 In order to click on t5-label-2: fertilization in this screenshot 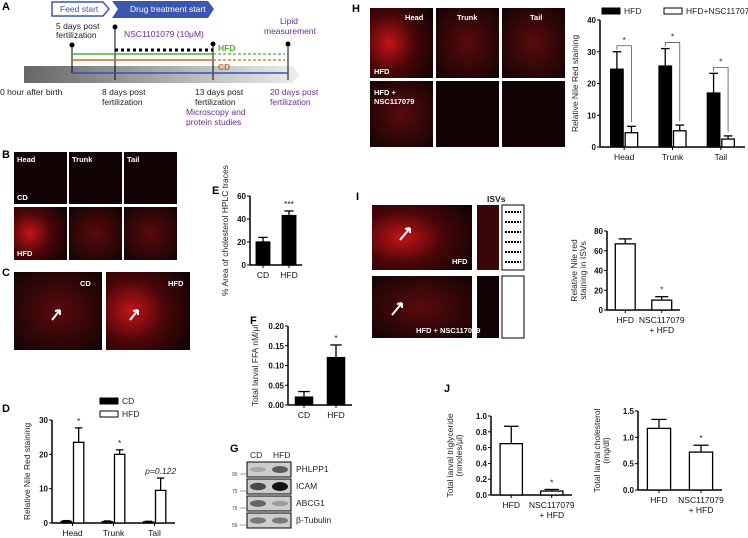, I will do `click(76, 35)`.